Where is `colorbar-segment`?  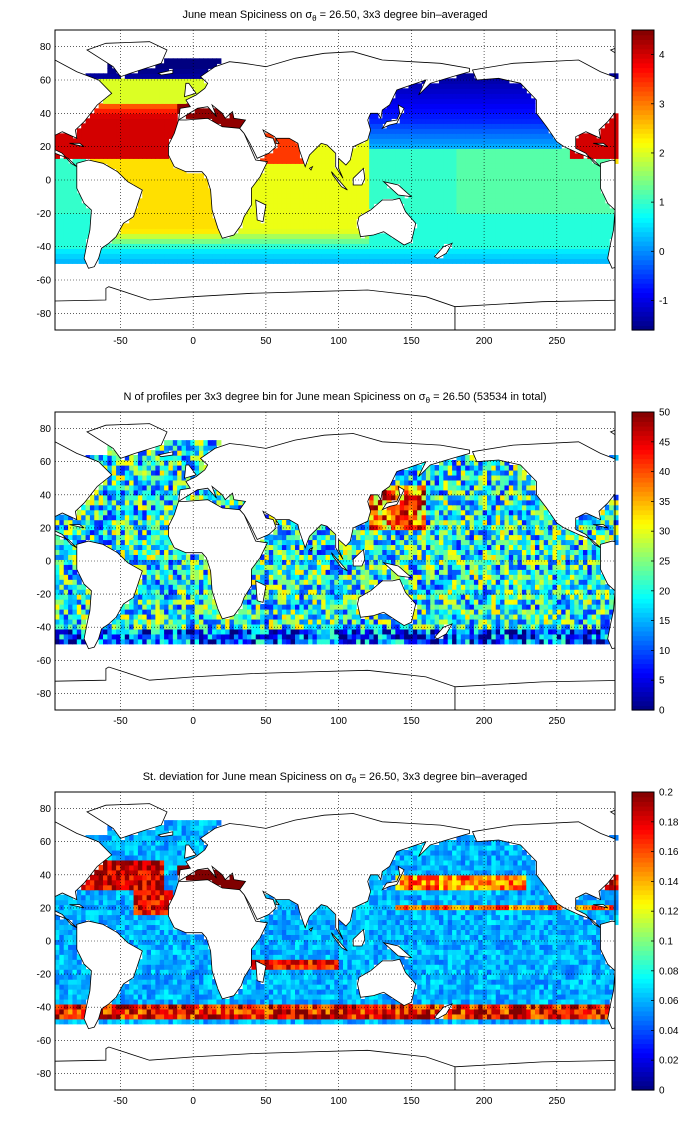 colorbar-segment is located at coordinates (643, 182).